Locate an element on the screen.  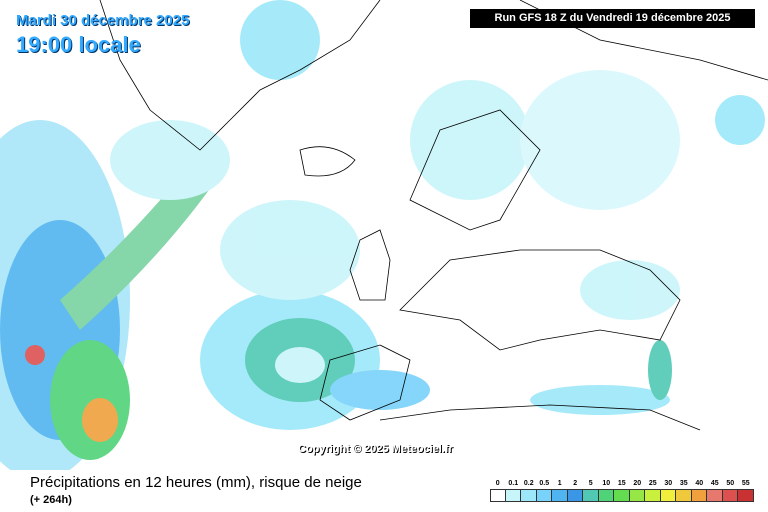
legend-item: 0.1 is located at coordinates (513, 490).